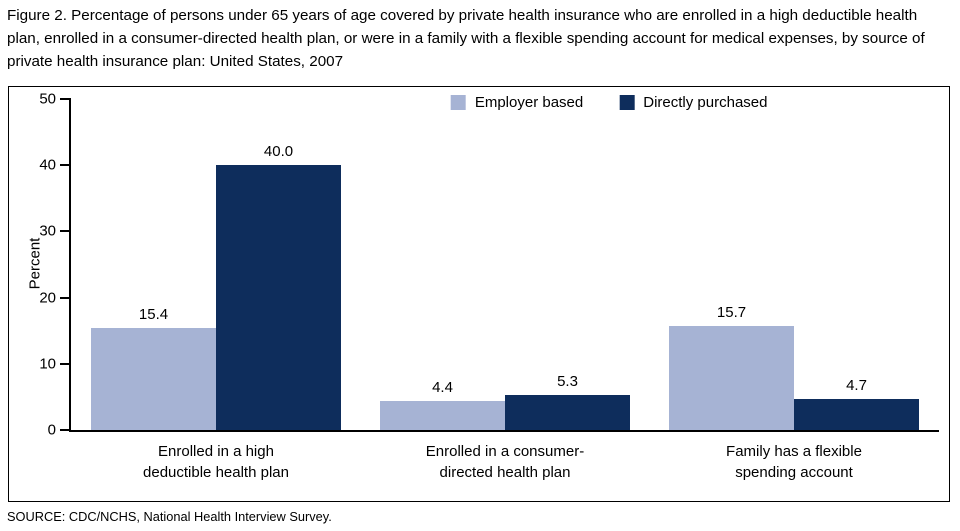 The height and width of the screenshot is (531, 960). What do you see at coordinates (153, 368) in the screenshot?
I see `bar-employer-based-1: 15.4` at bounding box center [153, 368].